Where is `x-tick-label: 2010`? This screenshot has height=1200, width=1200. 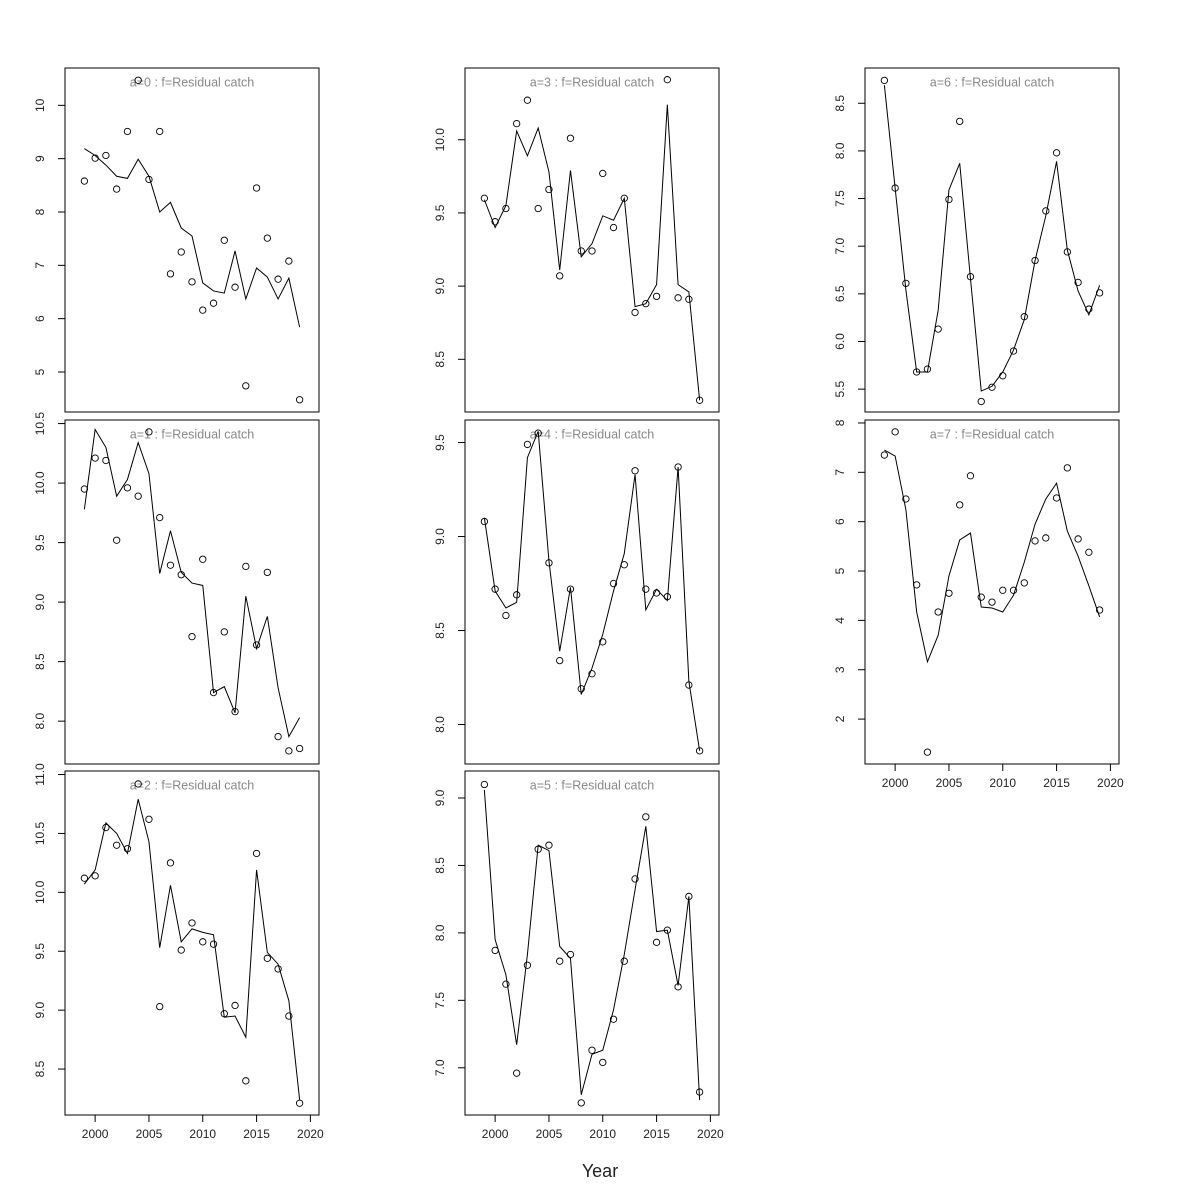
x-tick-label: 2010 is located at coordinates (602, 1134).